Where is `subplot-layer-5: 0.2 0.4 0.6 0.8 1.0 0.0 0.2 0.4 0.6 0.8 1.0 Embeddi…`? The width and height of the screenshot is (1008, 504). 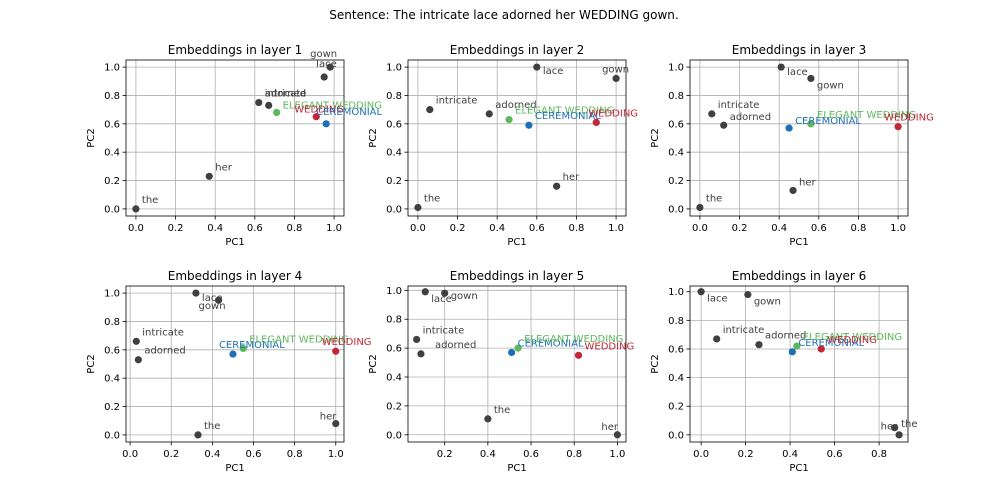
subplot-layer-5: 0.2 0.4 0.6 0.8 1.0 0.0 0.2 0.4 0.6 0.8 1.0 Embeddi… is located at coordinates (501, 371).